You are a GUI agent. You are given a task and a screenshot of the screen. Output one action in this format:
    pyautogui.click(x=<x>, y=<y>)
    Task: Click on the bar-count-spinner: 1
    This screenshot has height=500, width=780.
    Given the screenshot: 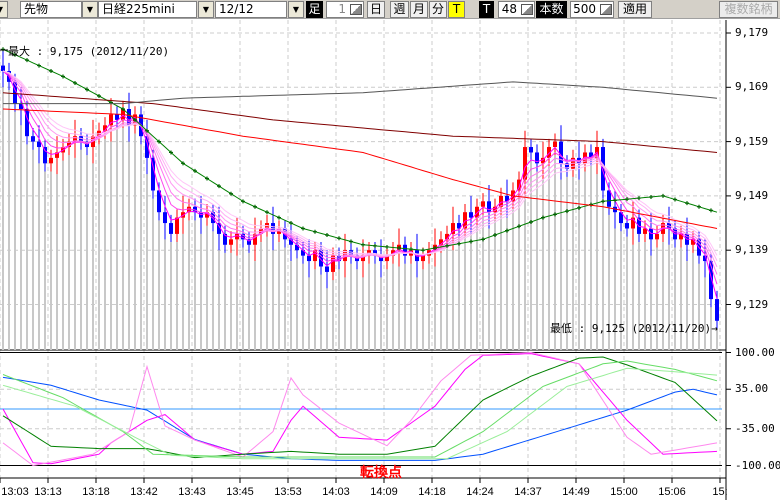 What is the action you would take?
    pyautogui.click(x=345, y=9)
    